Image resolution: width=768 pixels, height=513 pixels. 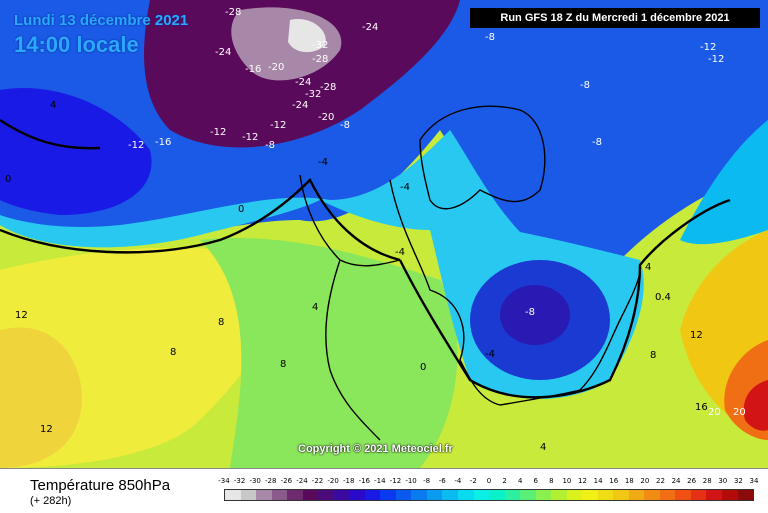 I want to click on variable-title: Température 850hPa, so click(x=100, y=485).